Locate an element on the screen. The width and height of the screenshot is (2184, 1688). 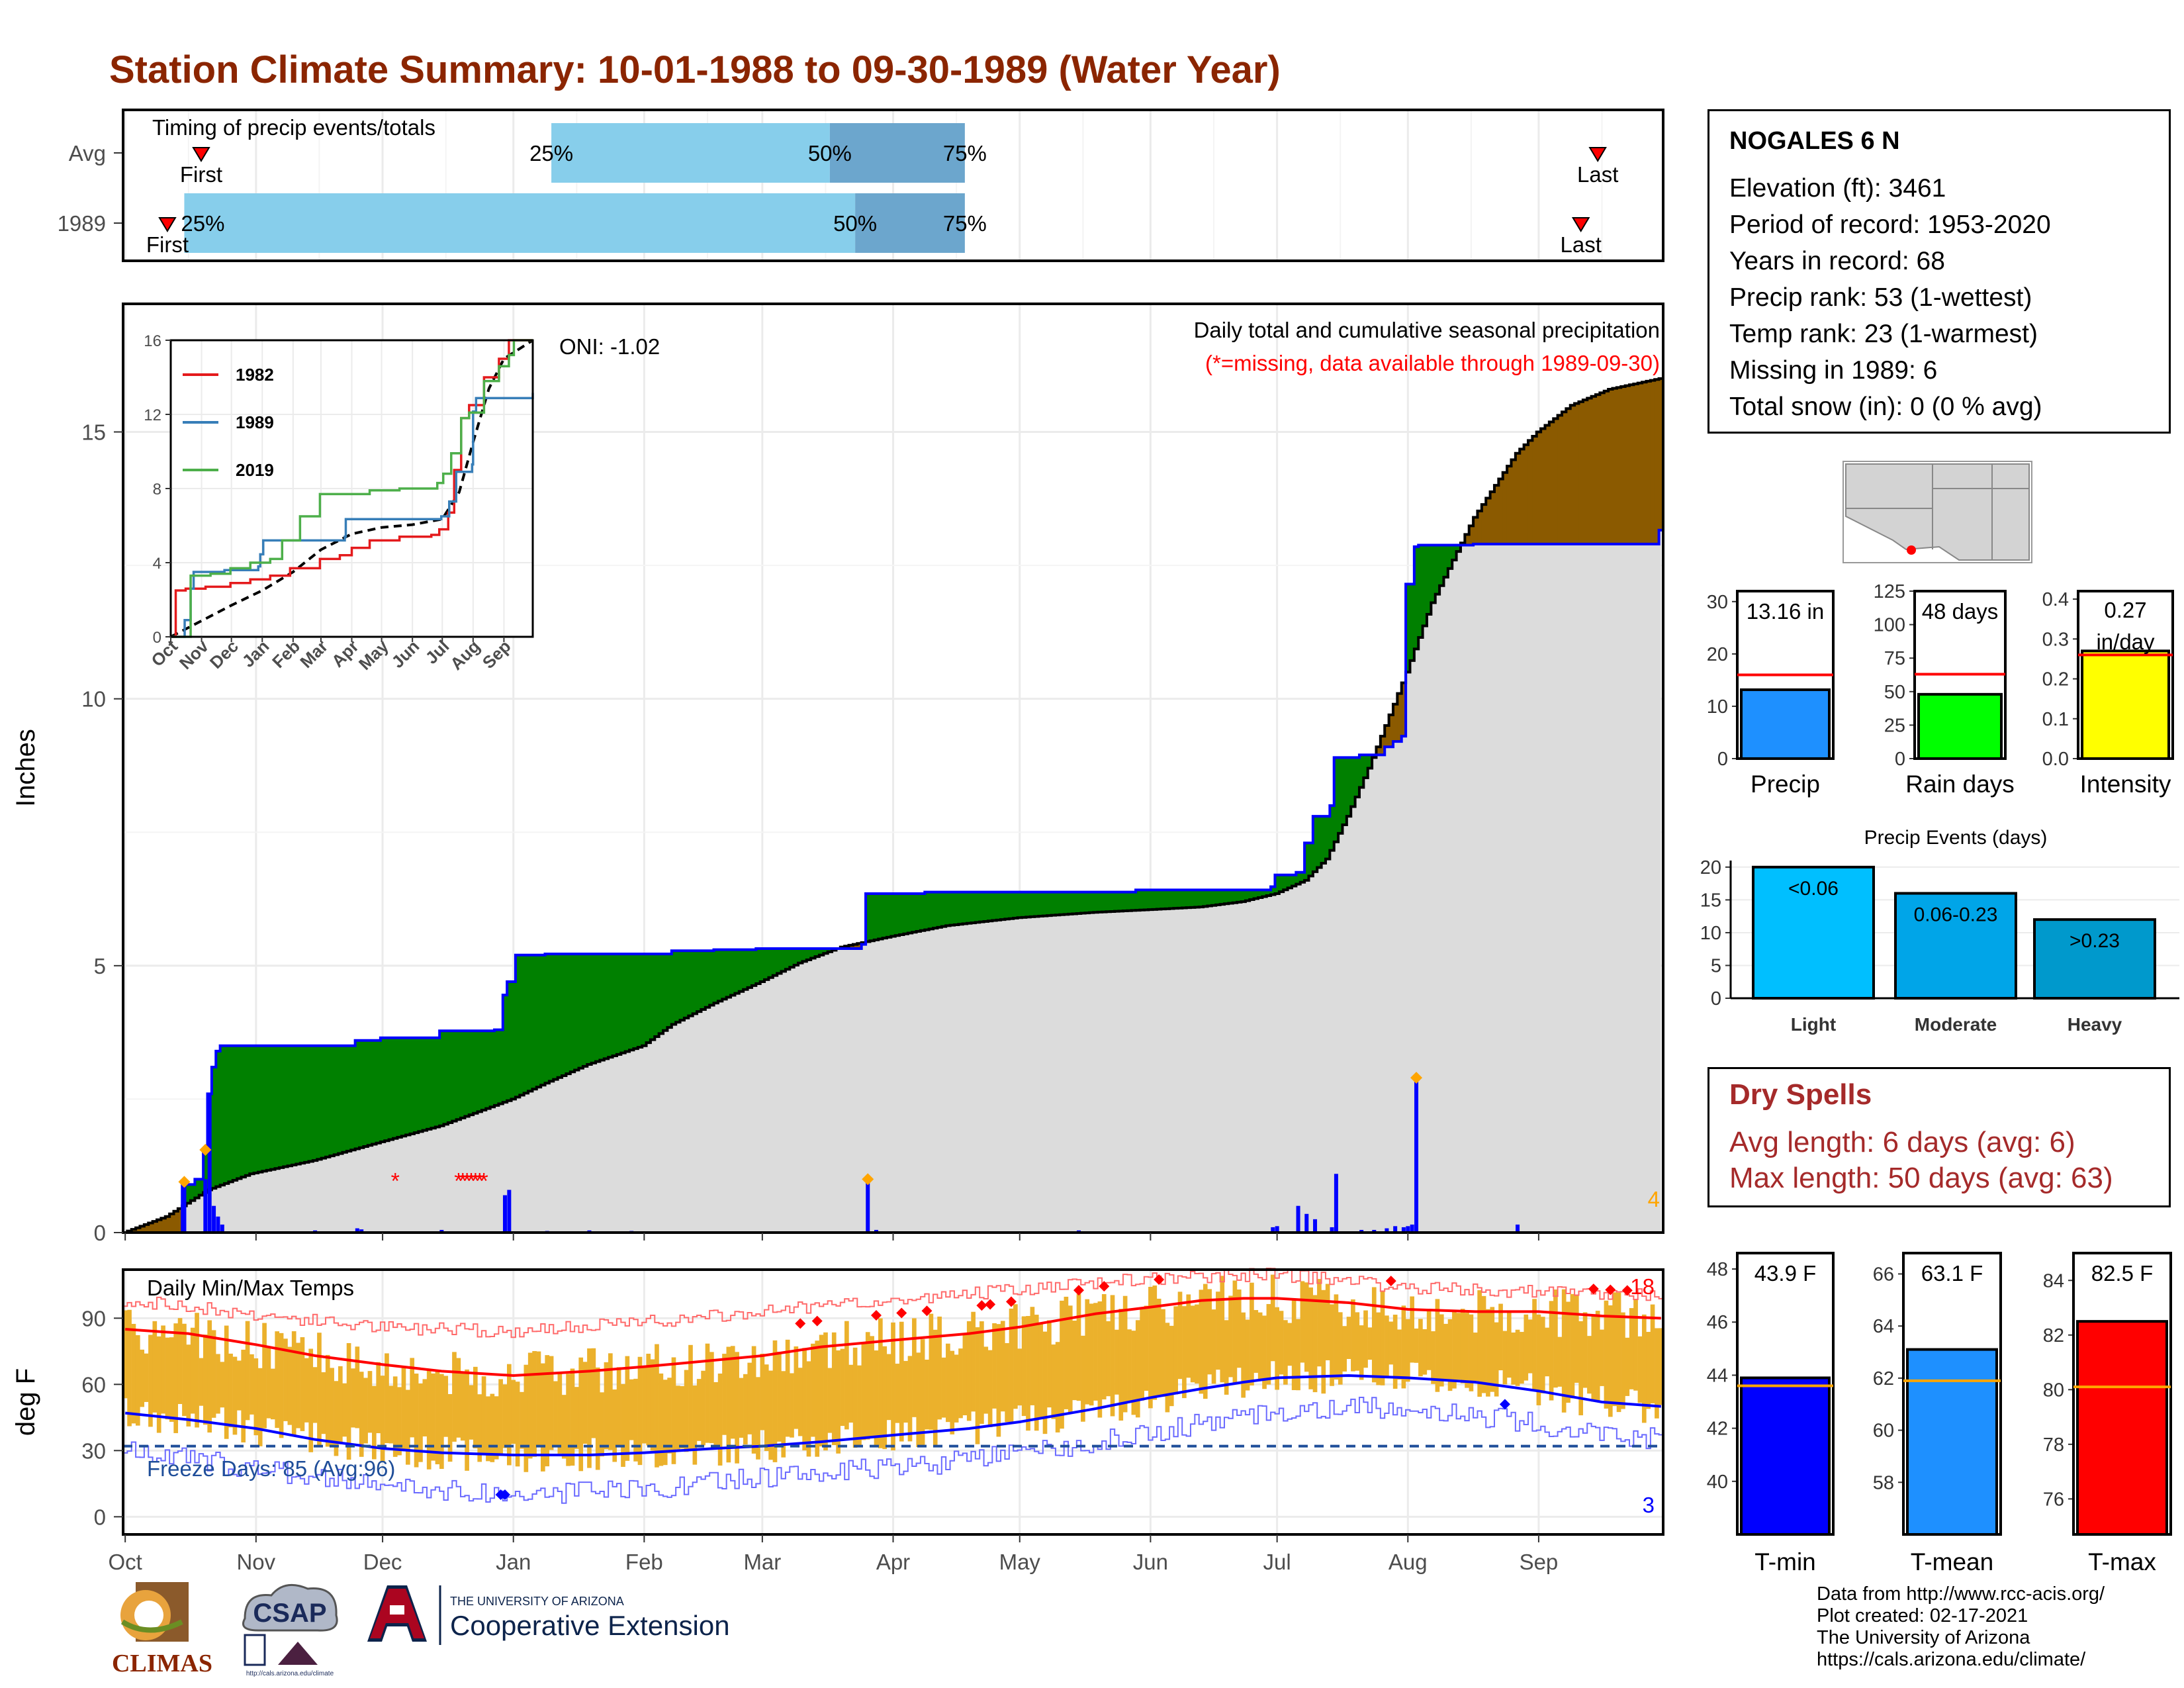
inset-y-tick-label: 16 is located at coordinates (152, 341).